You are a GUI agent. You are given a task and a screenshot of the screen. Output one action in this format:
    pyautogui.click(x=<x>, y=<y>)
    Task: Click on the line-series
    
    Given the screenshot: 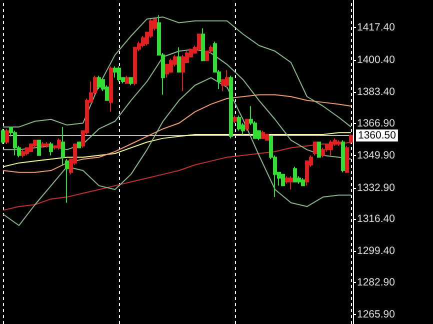 What is the action you would take?
    pyautogui.click(x=177, y=150)
    